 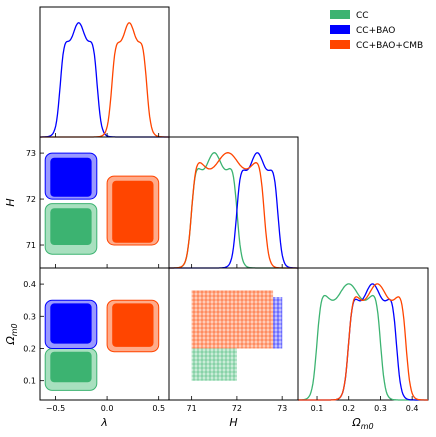 What do you see at coordinates (55, 408) in the screenshot?
I see `x-tick-label-lambda: −0.5` at bounding box center [55, 408].